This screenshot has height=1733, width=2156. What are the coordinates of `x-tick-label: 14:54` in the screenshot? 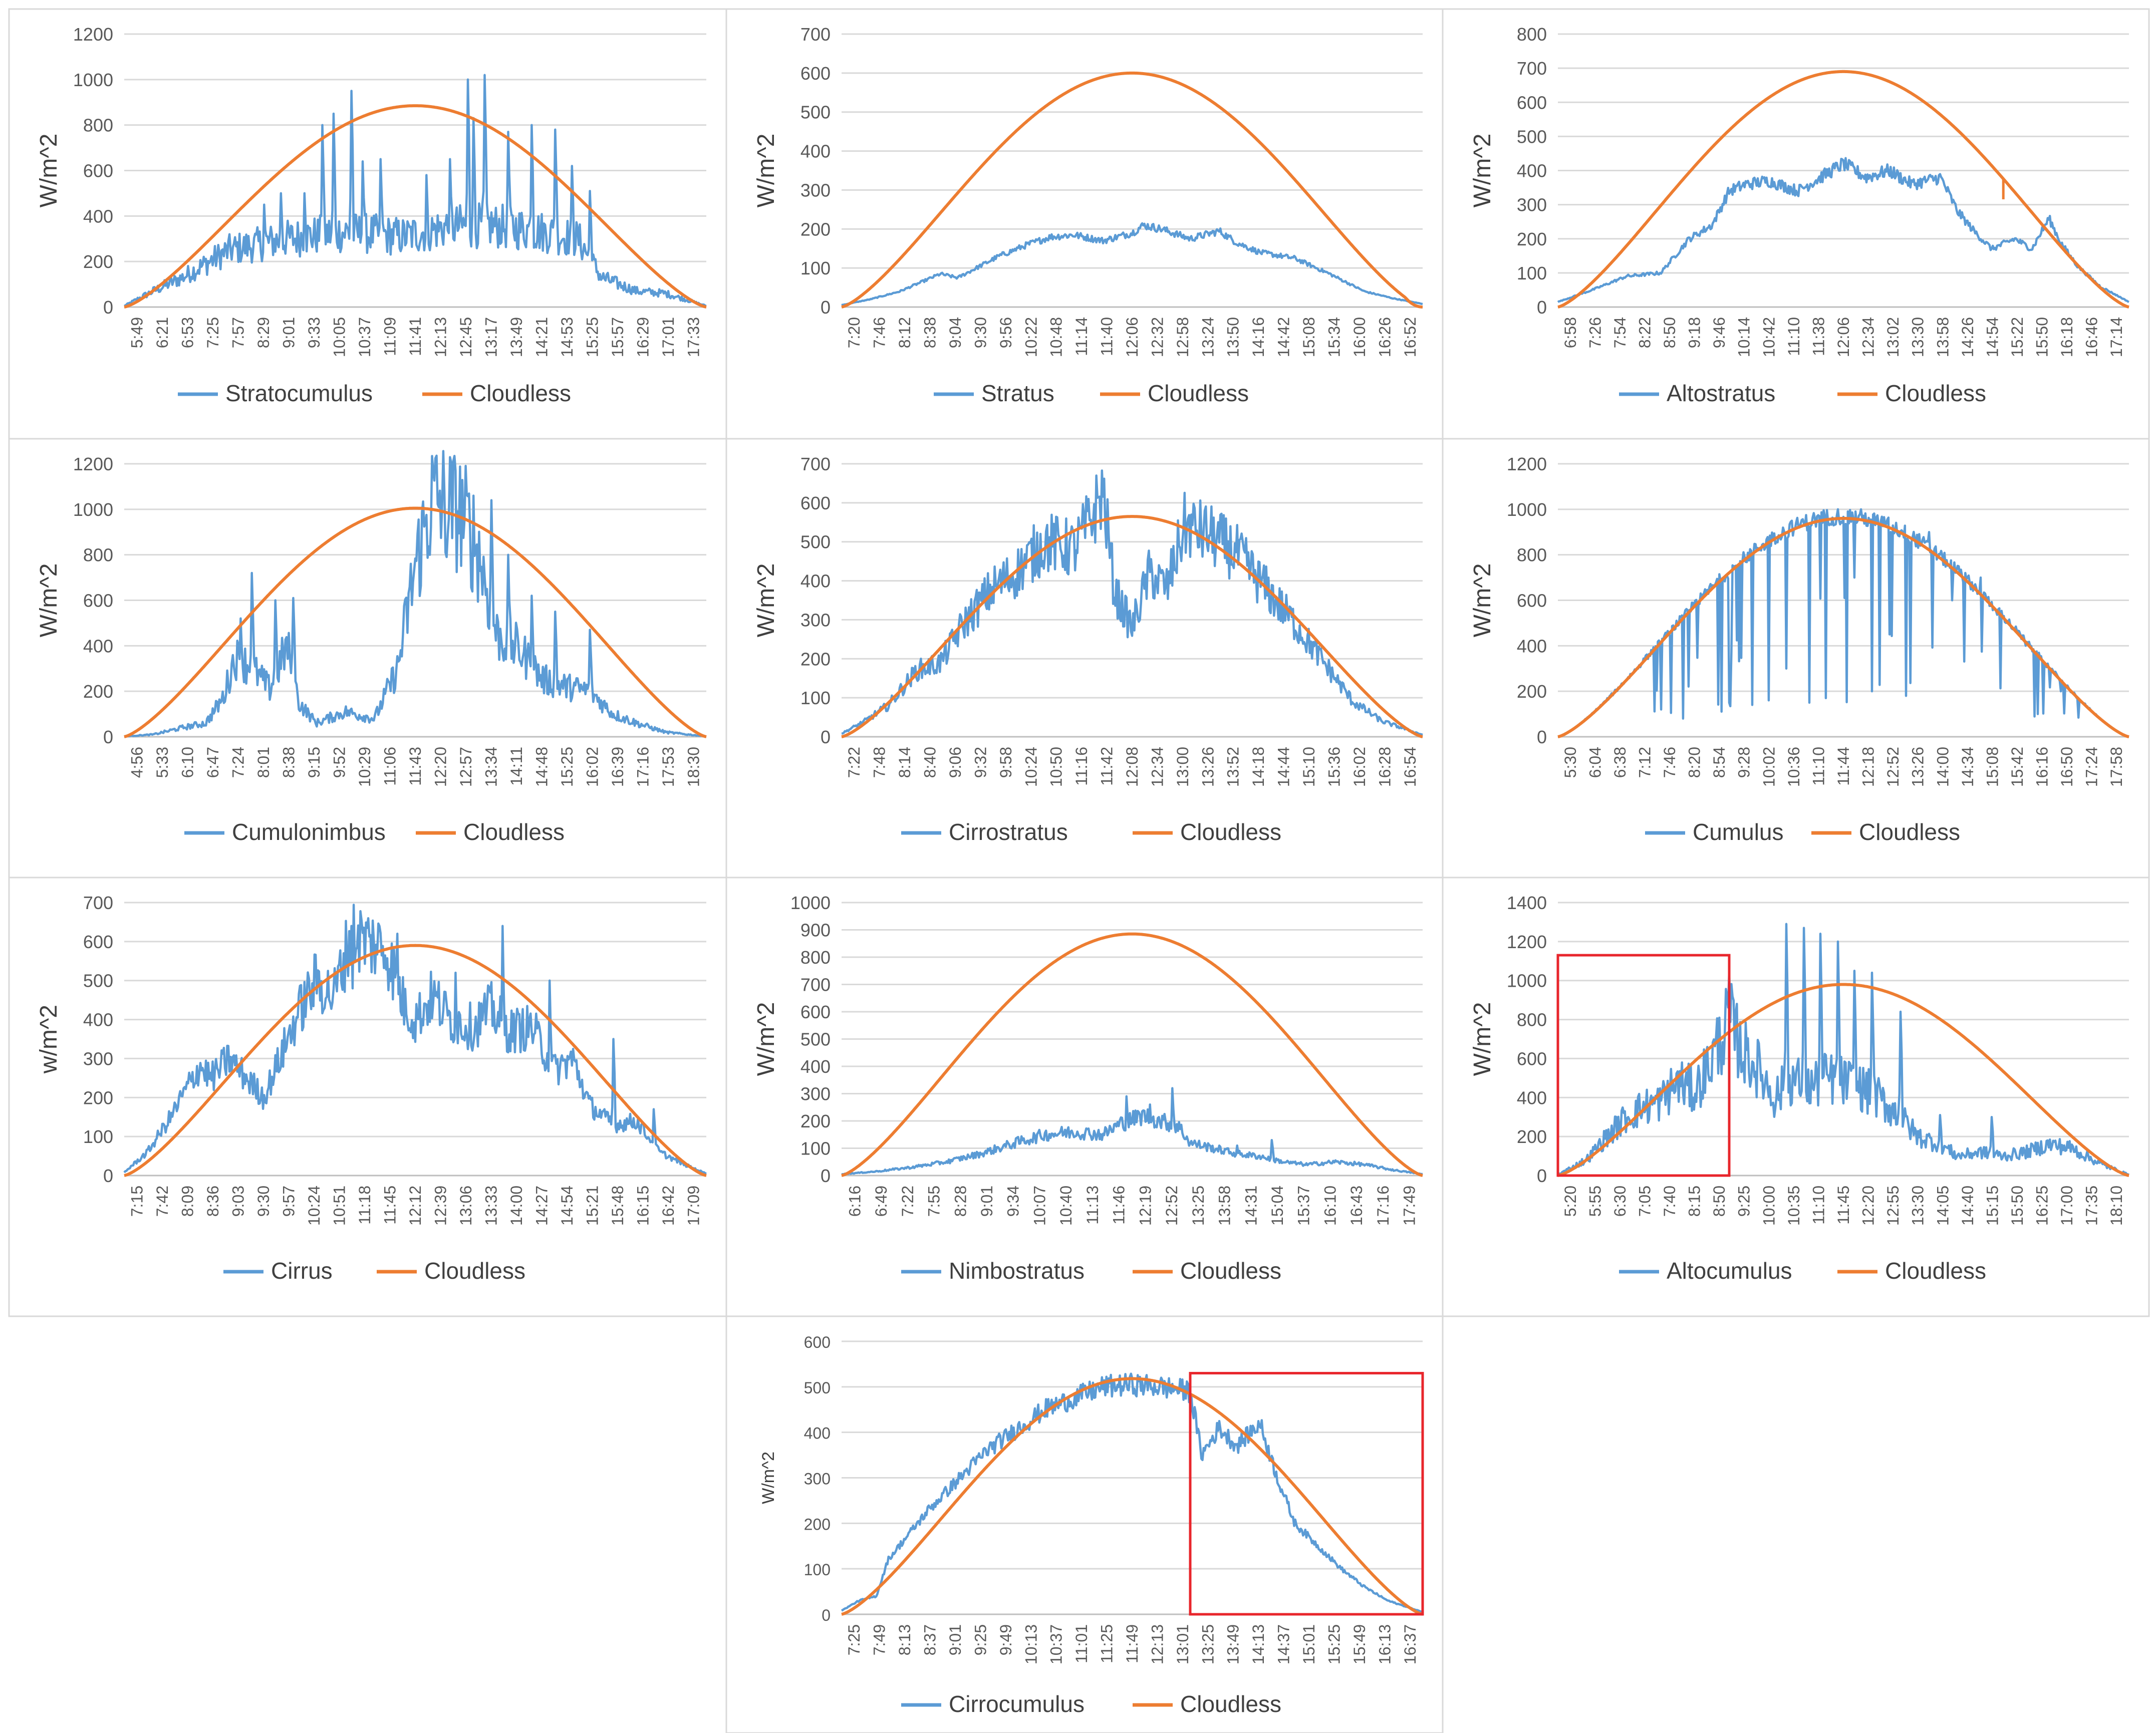 It's located at (567, 1206).